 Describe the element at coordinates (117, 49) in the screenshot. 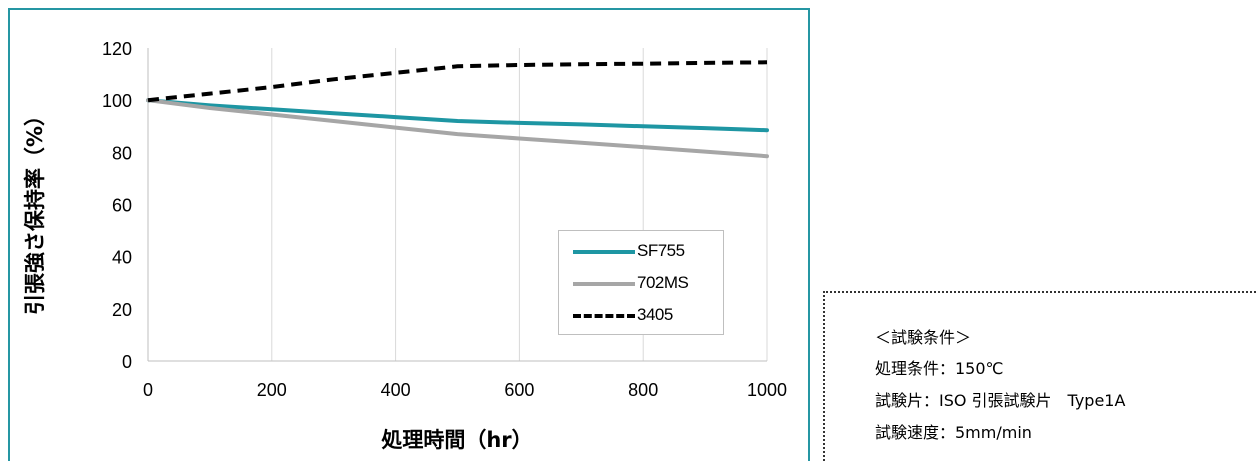

I see `y-tick-label: 120` at that location.